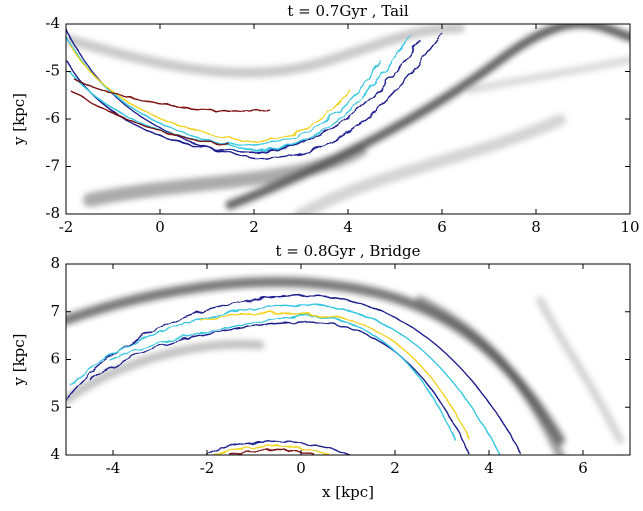 The width and height of the screenshot is (643, 511). I want to click on y-tick-label: -8, so click(52, 213).